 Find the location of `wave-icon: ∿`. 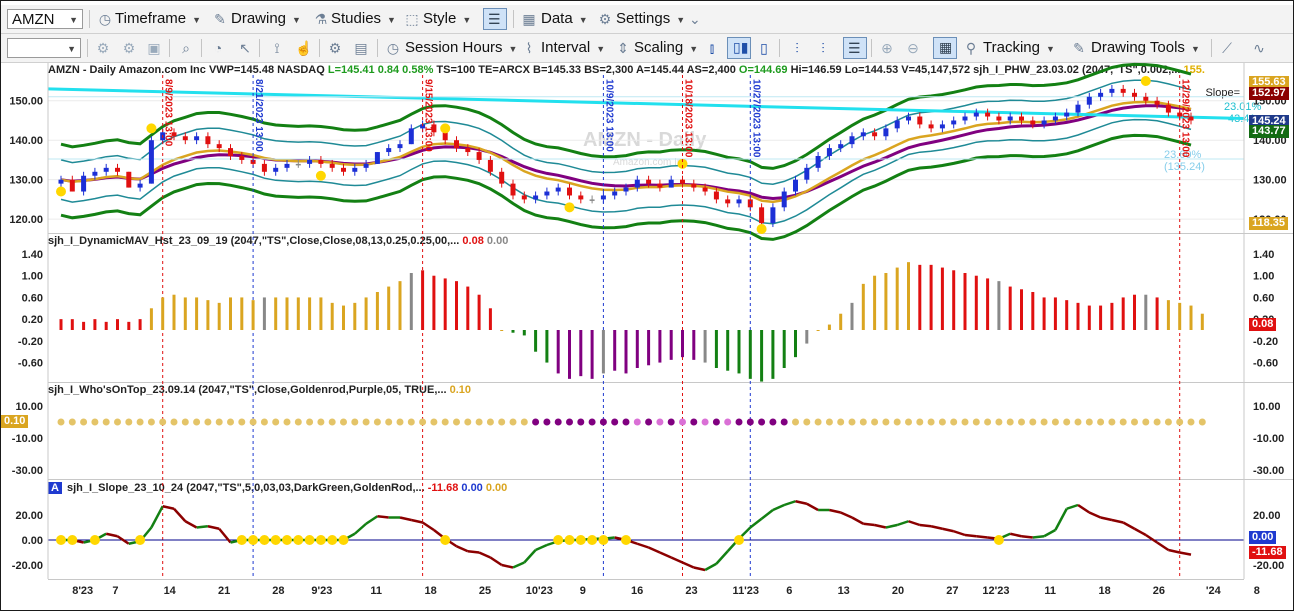

wave-icon: ∿ is located at coordinates (1259, 48).